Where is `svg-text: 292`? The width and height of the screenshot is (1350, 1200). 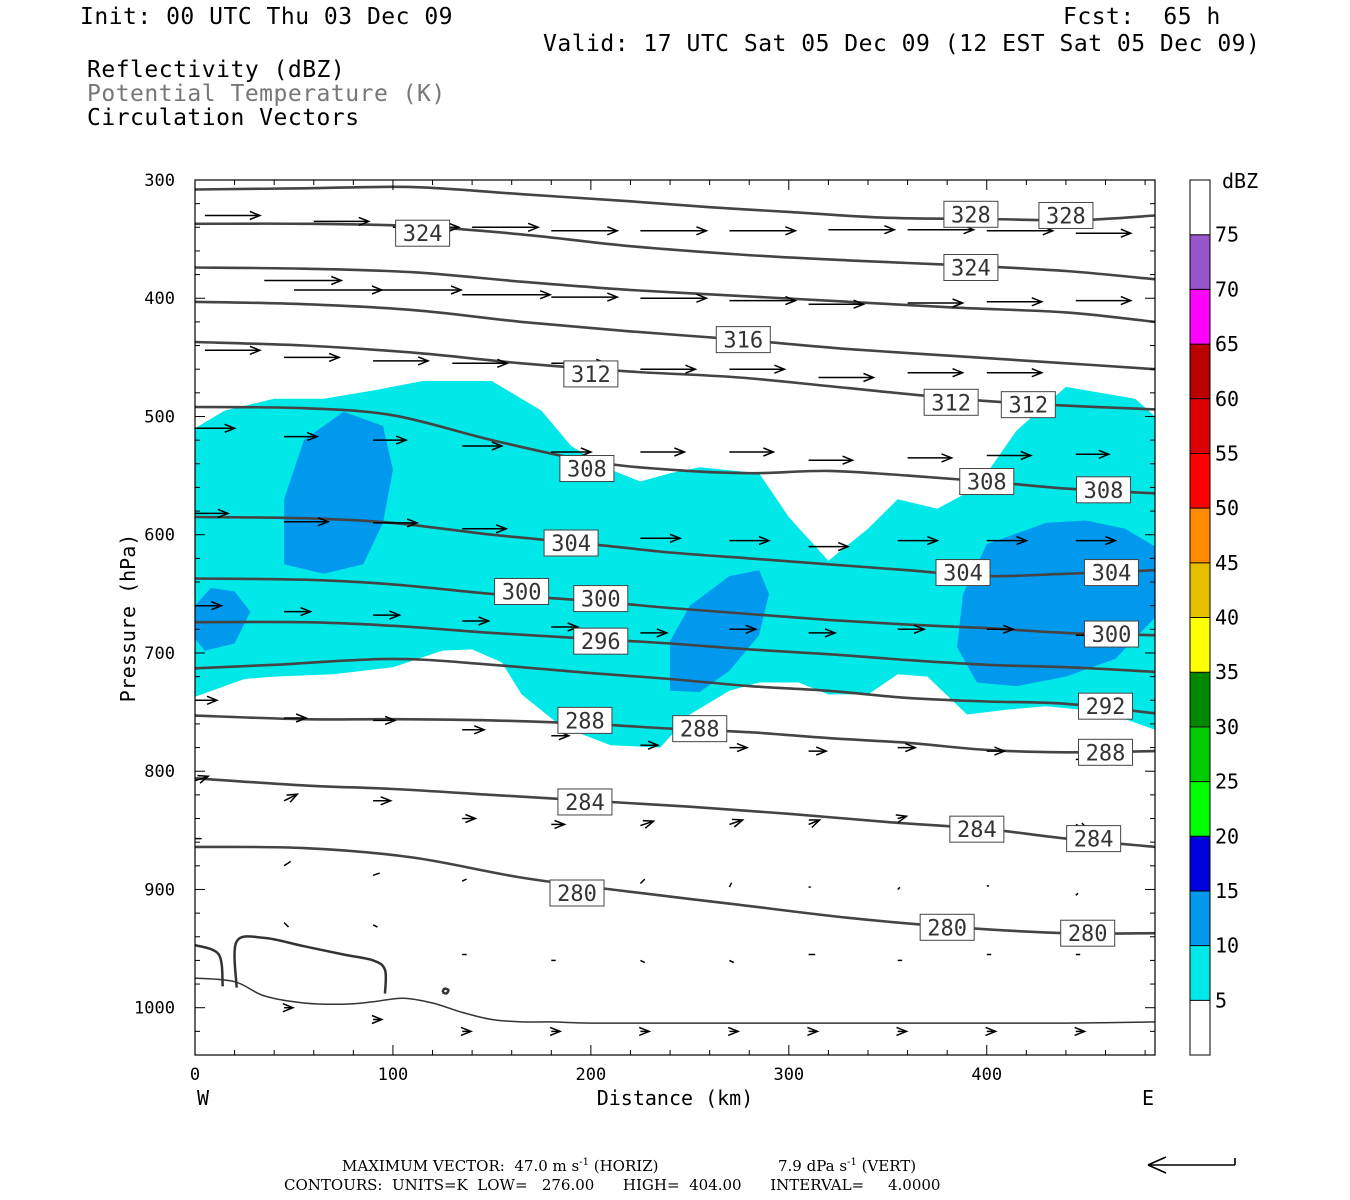 svg-text: 292 is located at coordinates (1106, 707).